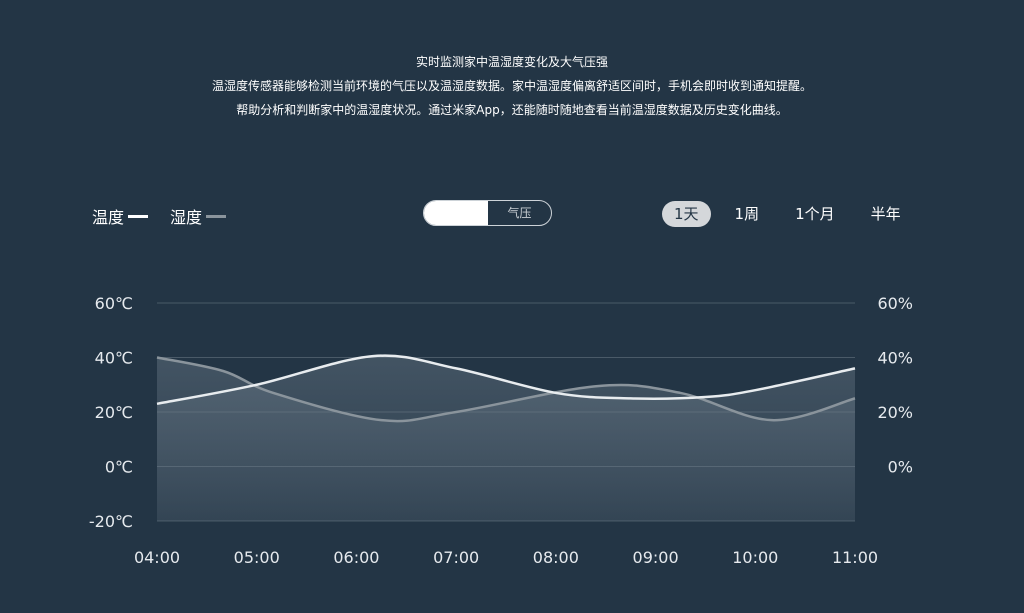 This screenshot has width=1024, height=613. I want to click on range-1-day: 1天, so click(686, 214).